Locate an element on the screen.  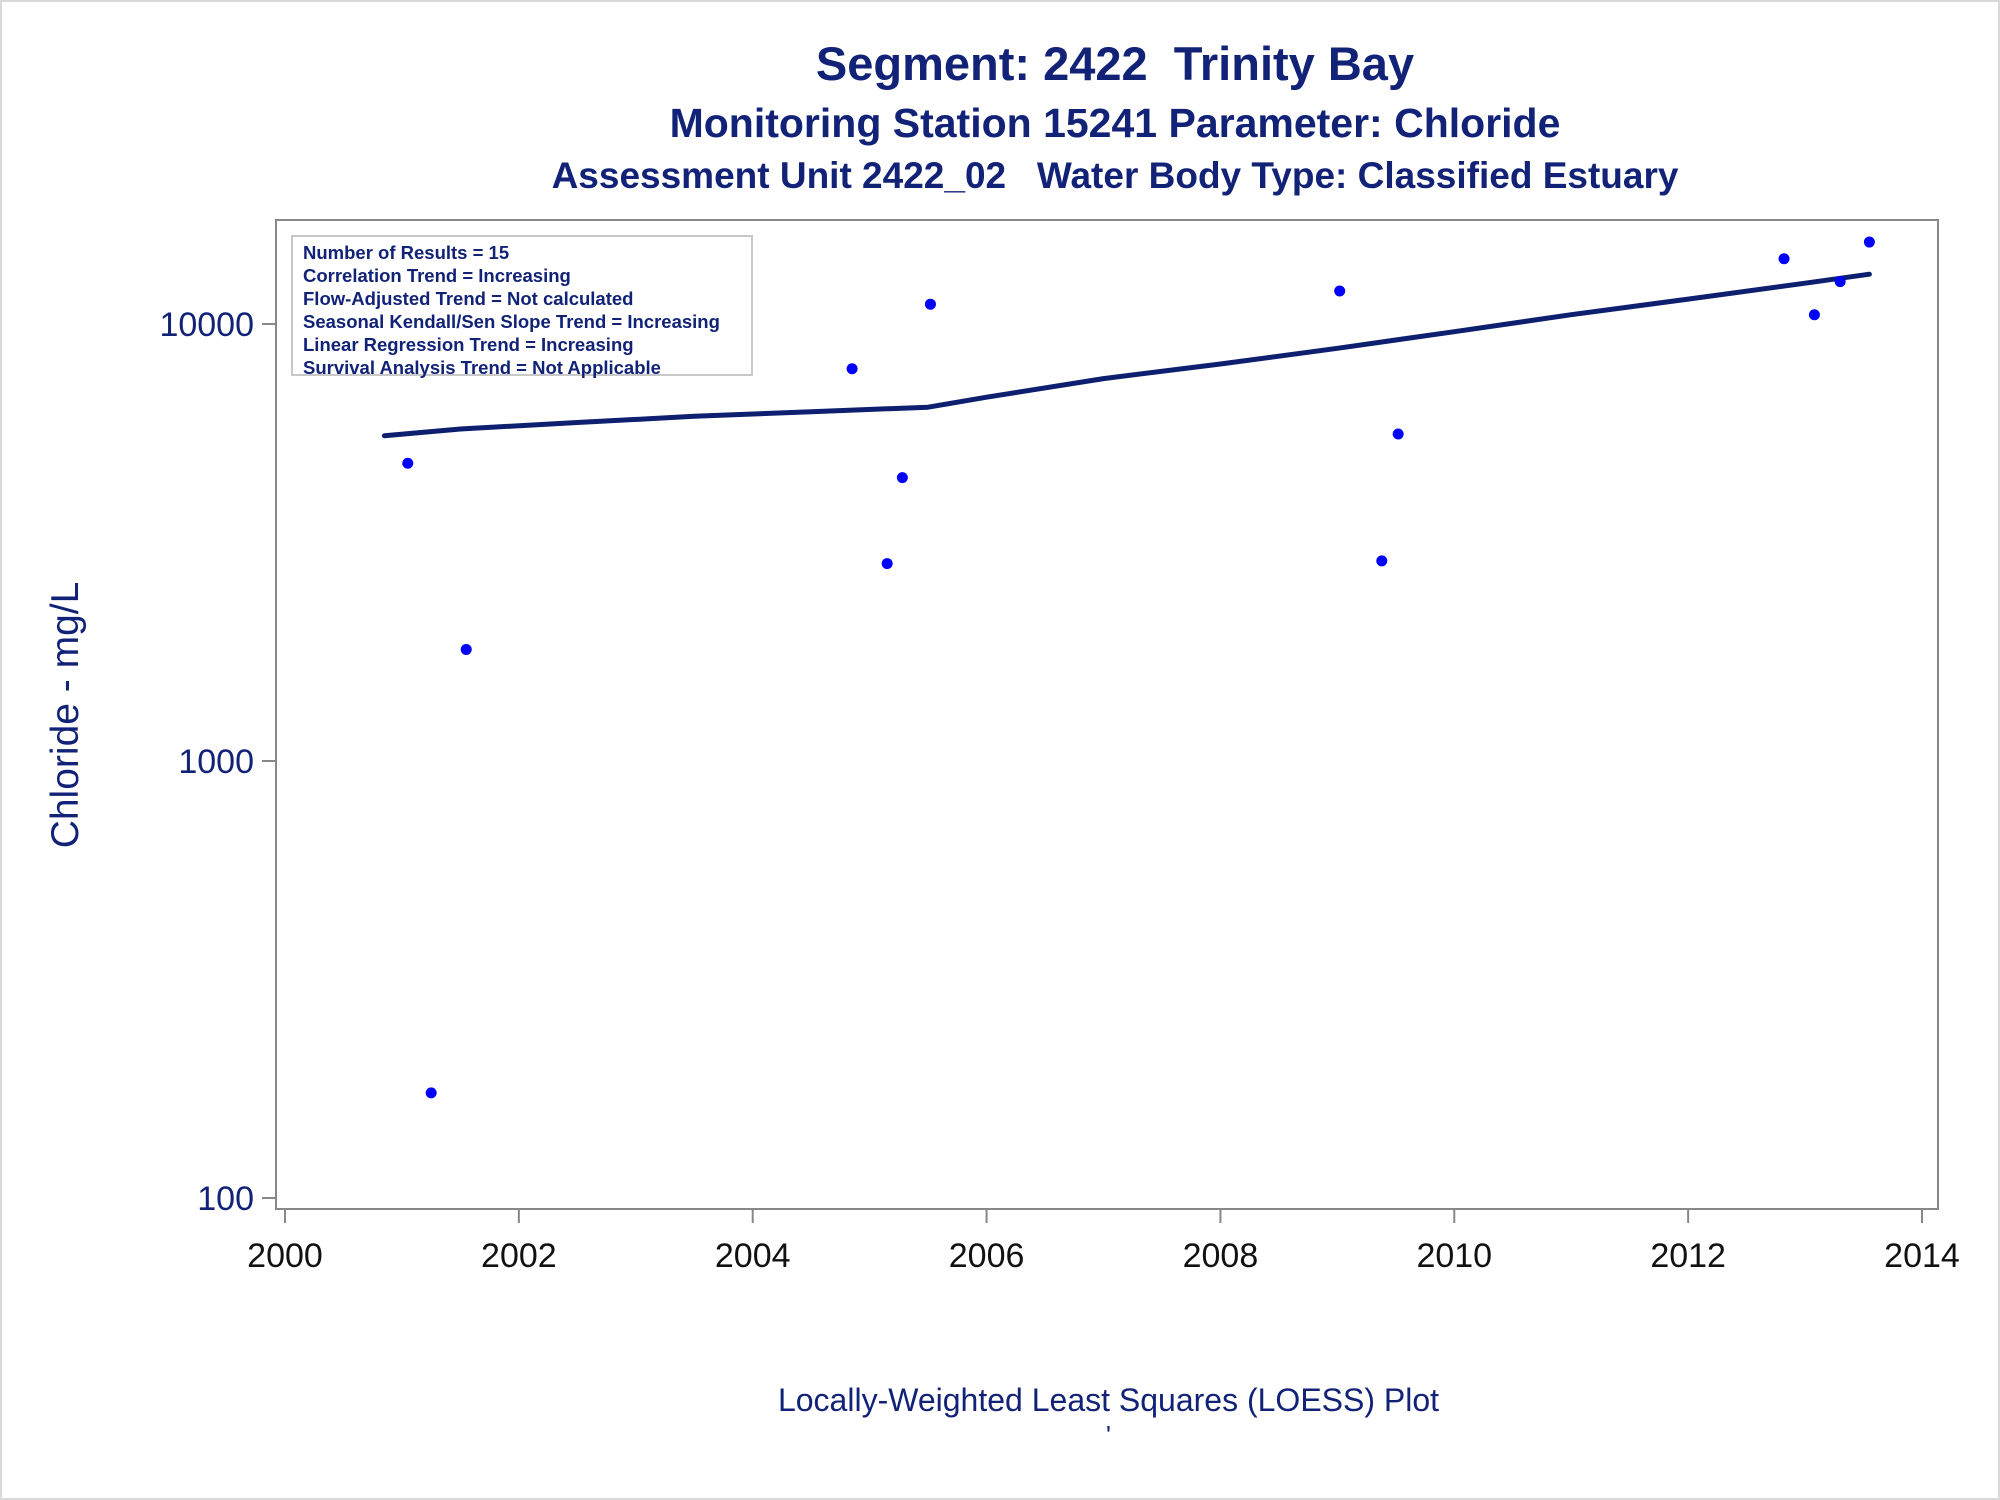
stat-flow-adjusted-trend: Flow-Adjusted Trend = Not calculated is located at coordinates (468, 298).